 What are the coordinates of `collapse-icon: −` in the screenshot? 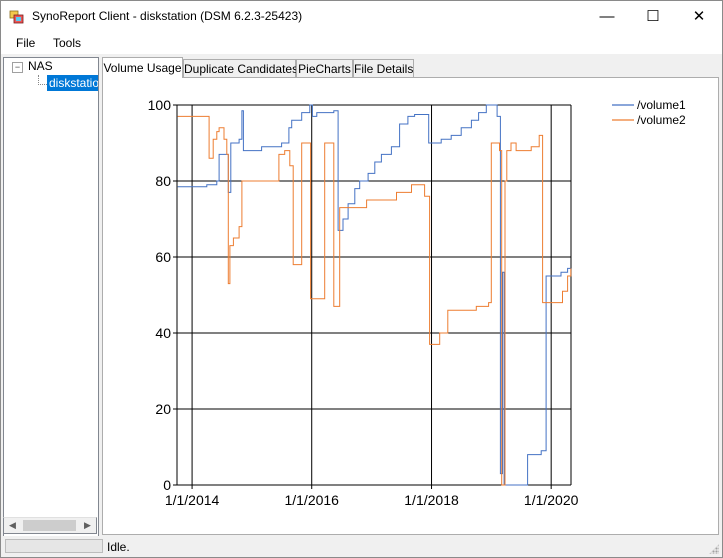 It's located at (17, 67).